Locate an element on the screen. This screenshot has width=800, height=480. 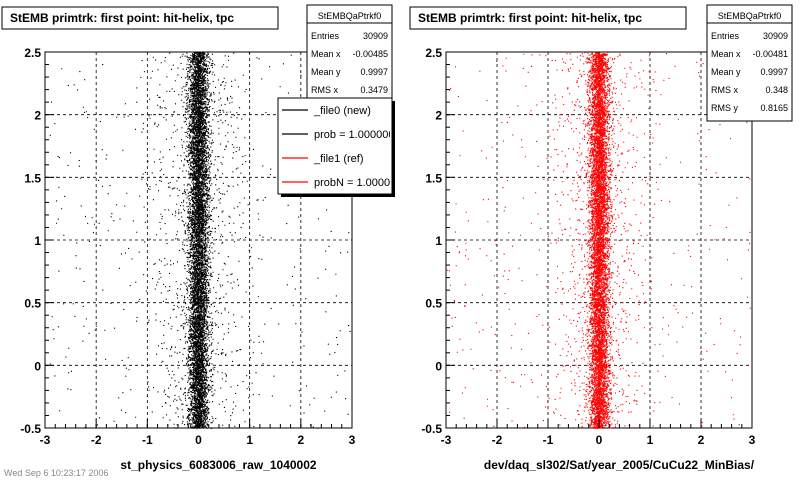
x-axis-label: st_physics_6083006_raw_1040002 is located at coordinates (218, 465).